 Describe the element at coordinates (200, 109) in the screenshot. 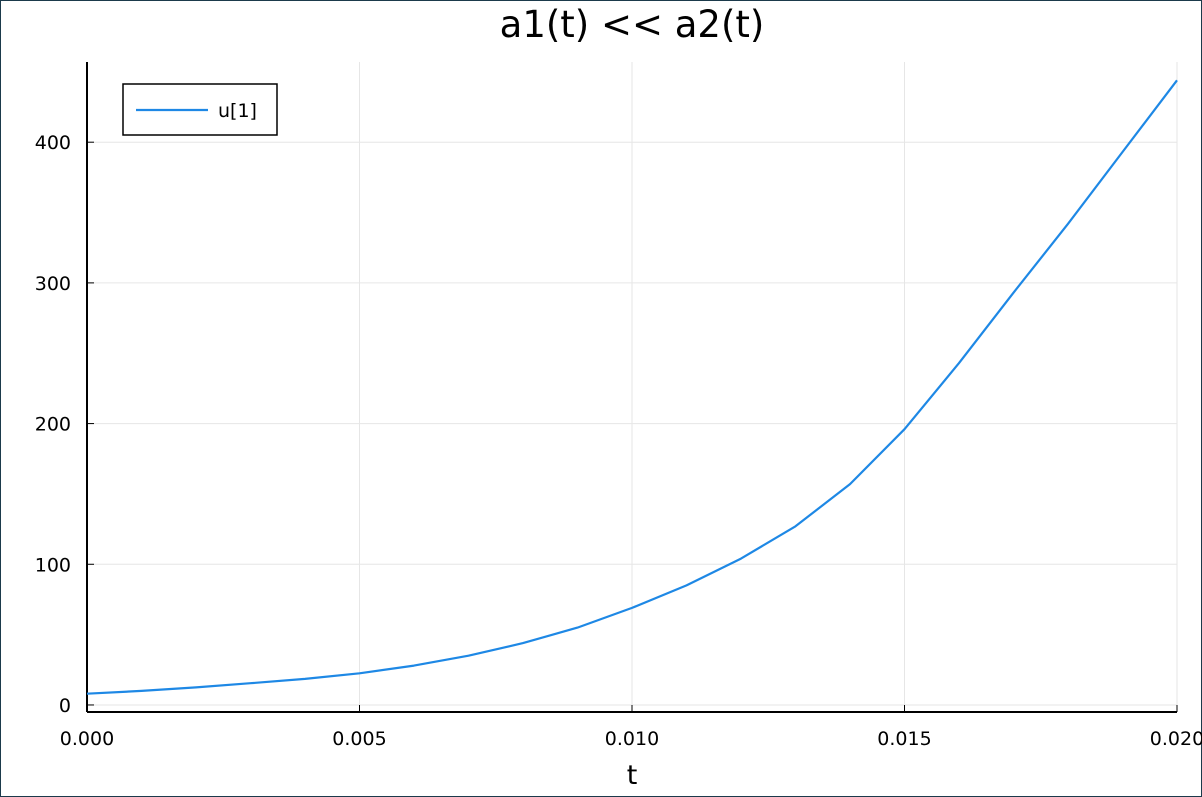

I see `legend: u[1]` at that location.